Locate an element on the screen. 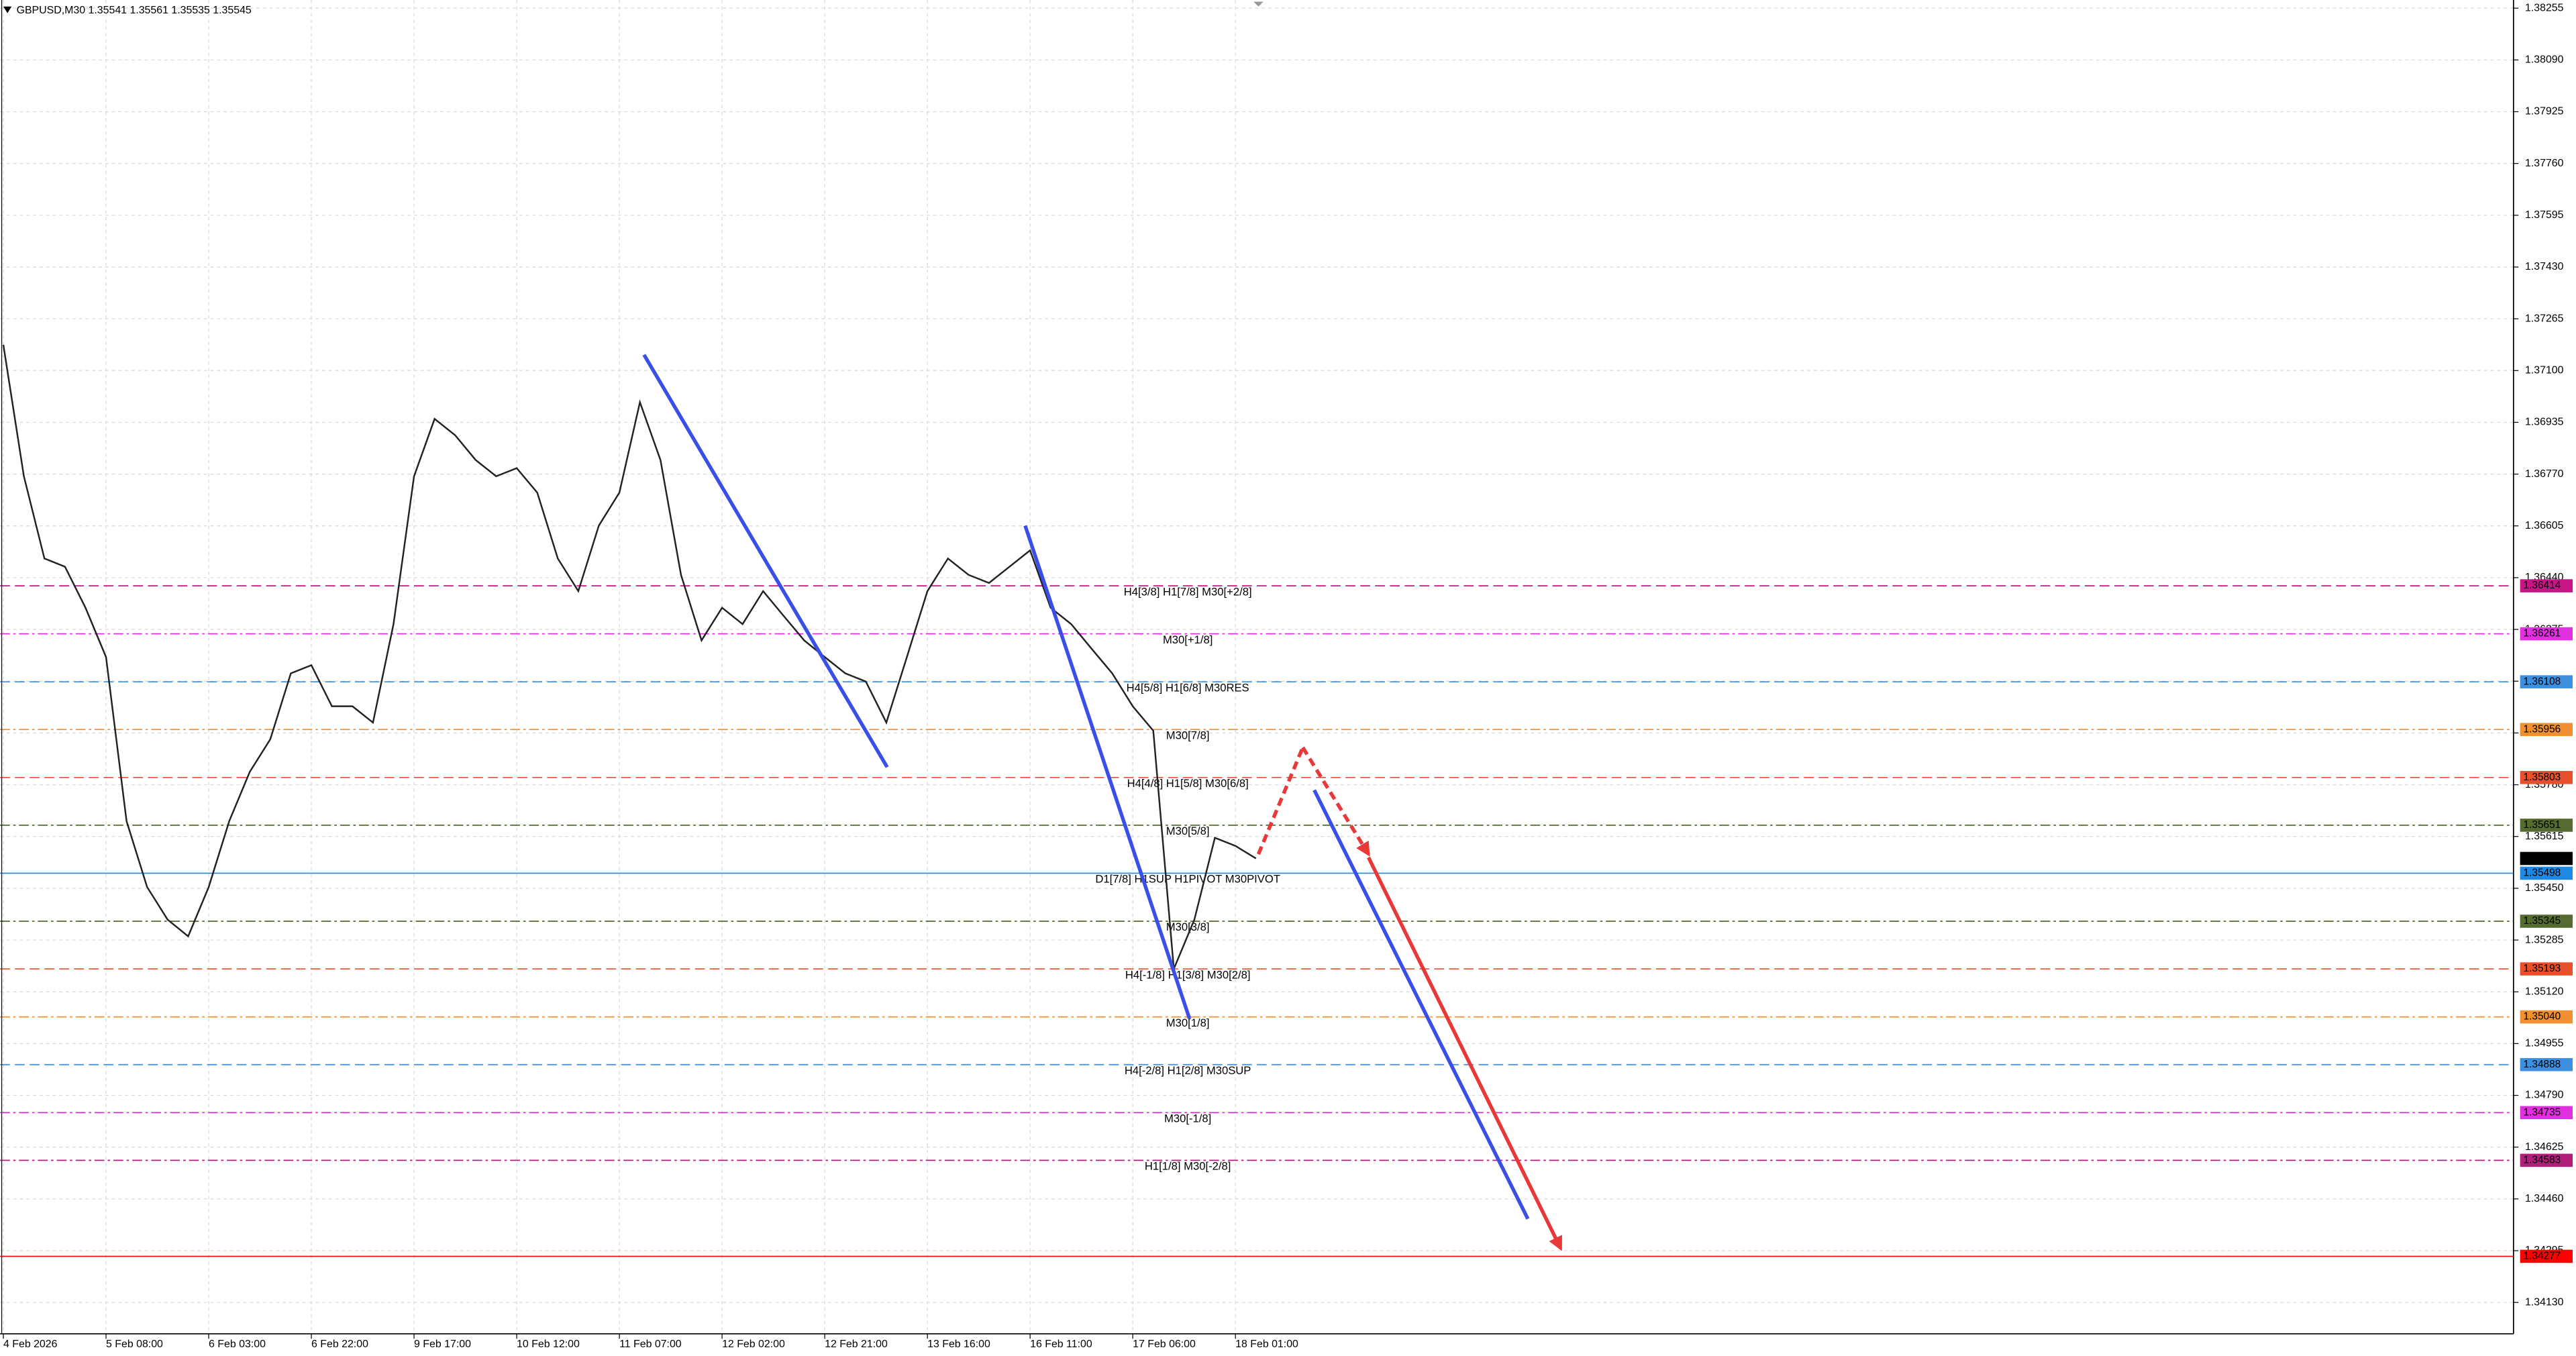 This screenshot has width=2576, height=1356. level-label: H4[-1/8] H1[3/8] M30[2/8] is located at coordinates (1188, 974).